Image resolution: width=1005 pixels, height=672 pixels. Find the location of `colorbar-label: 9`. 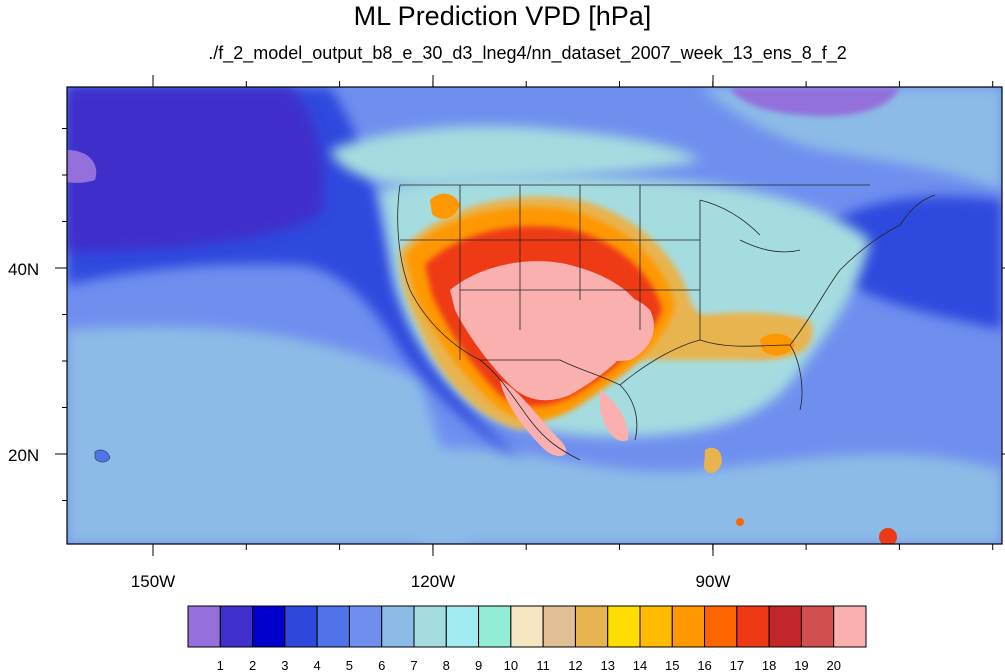

colorbar-label: 9 is located at coordinates (478, 665).